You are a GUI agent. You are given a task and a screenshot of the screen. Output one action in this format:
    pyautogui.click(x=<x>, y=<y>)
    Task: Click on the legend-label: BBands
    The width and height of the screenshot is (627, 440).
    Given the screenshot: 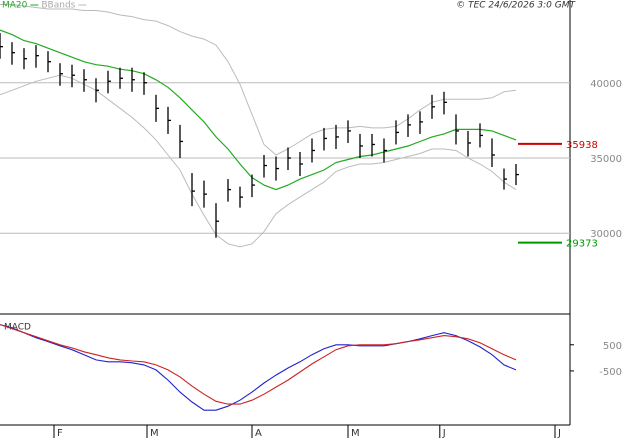 What is the action you would take?
    pyautogui.click(x=58, y=6)
    